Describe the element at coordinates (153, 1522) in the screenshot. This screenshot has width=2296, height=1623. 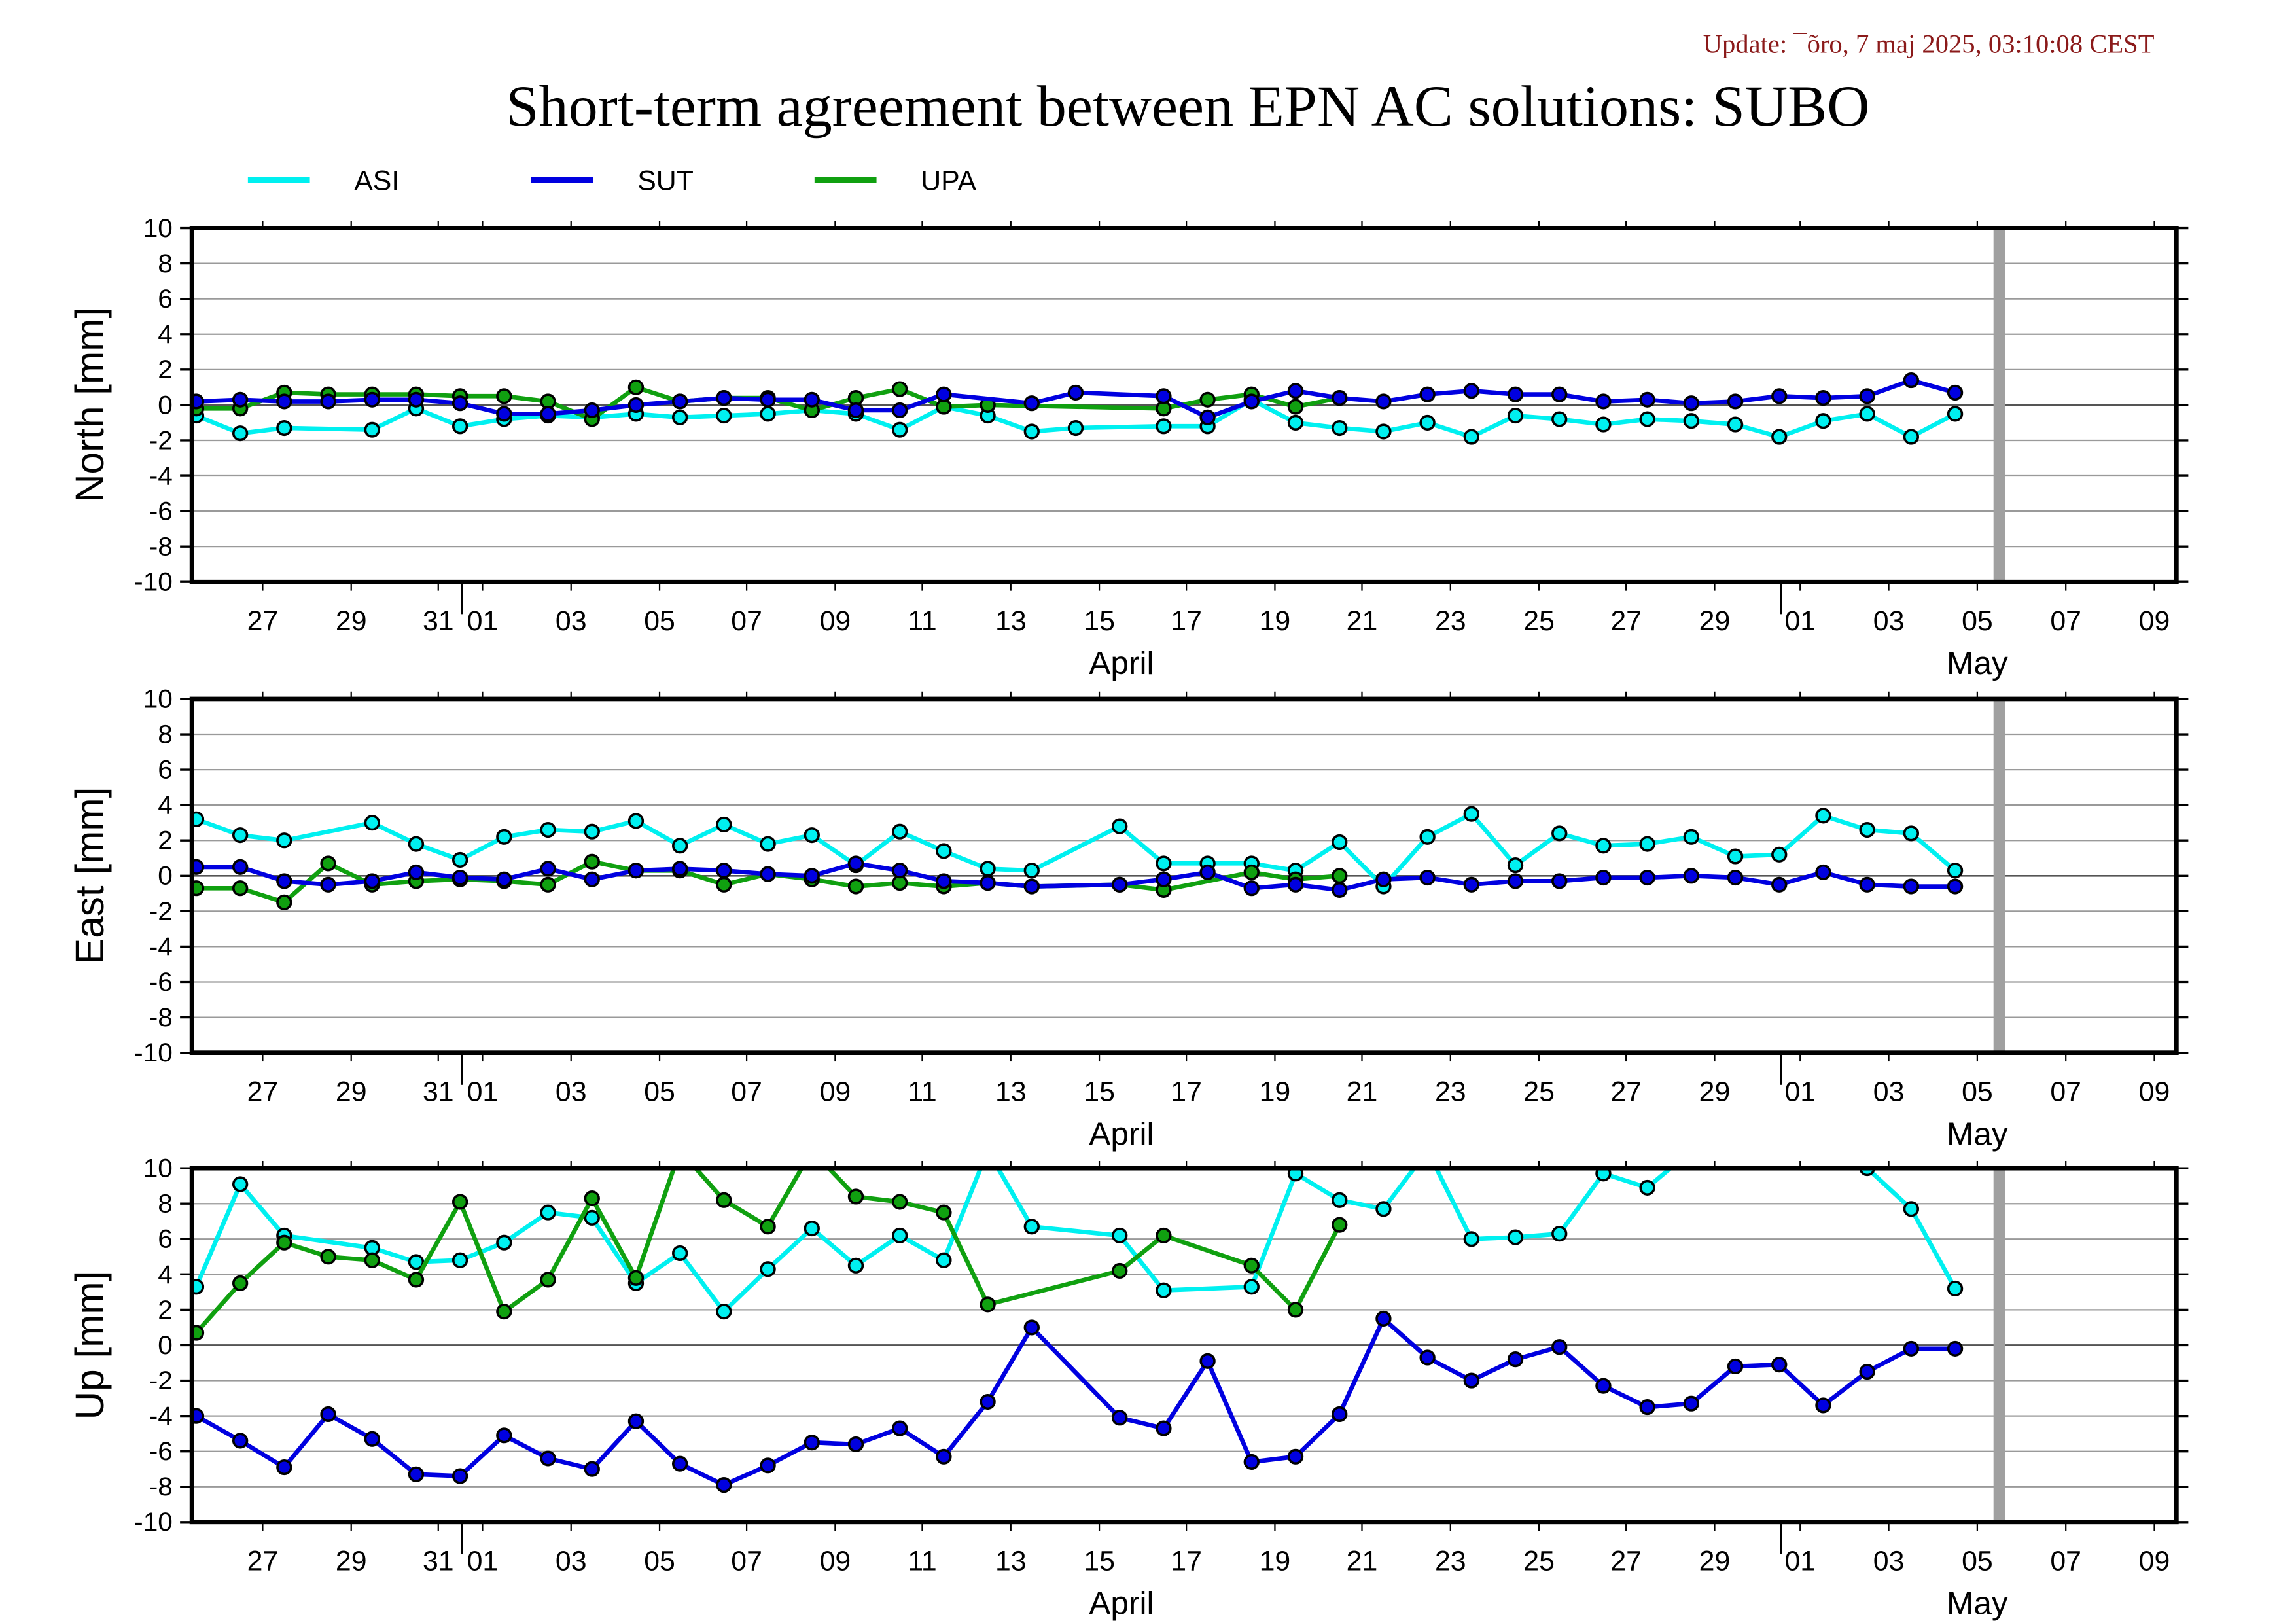
I see `y-tick-label: -10` at that location.